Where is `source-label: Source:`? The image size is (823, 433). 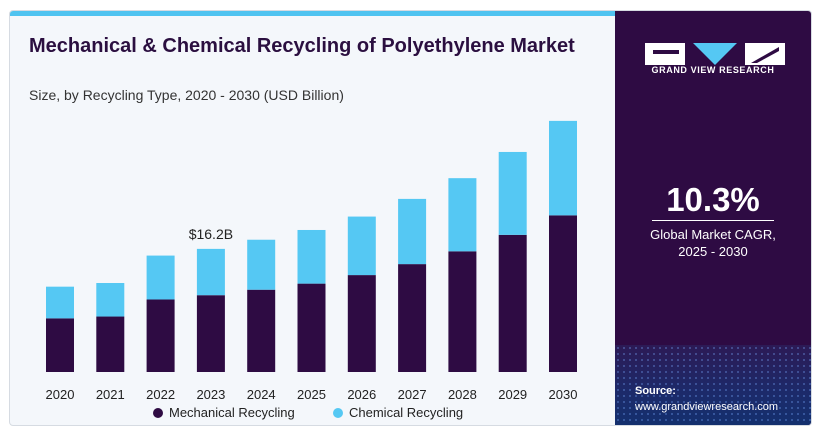
source-label: Source: is located at coordinates (655, 391).